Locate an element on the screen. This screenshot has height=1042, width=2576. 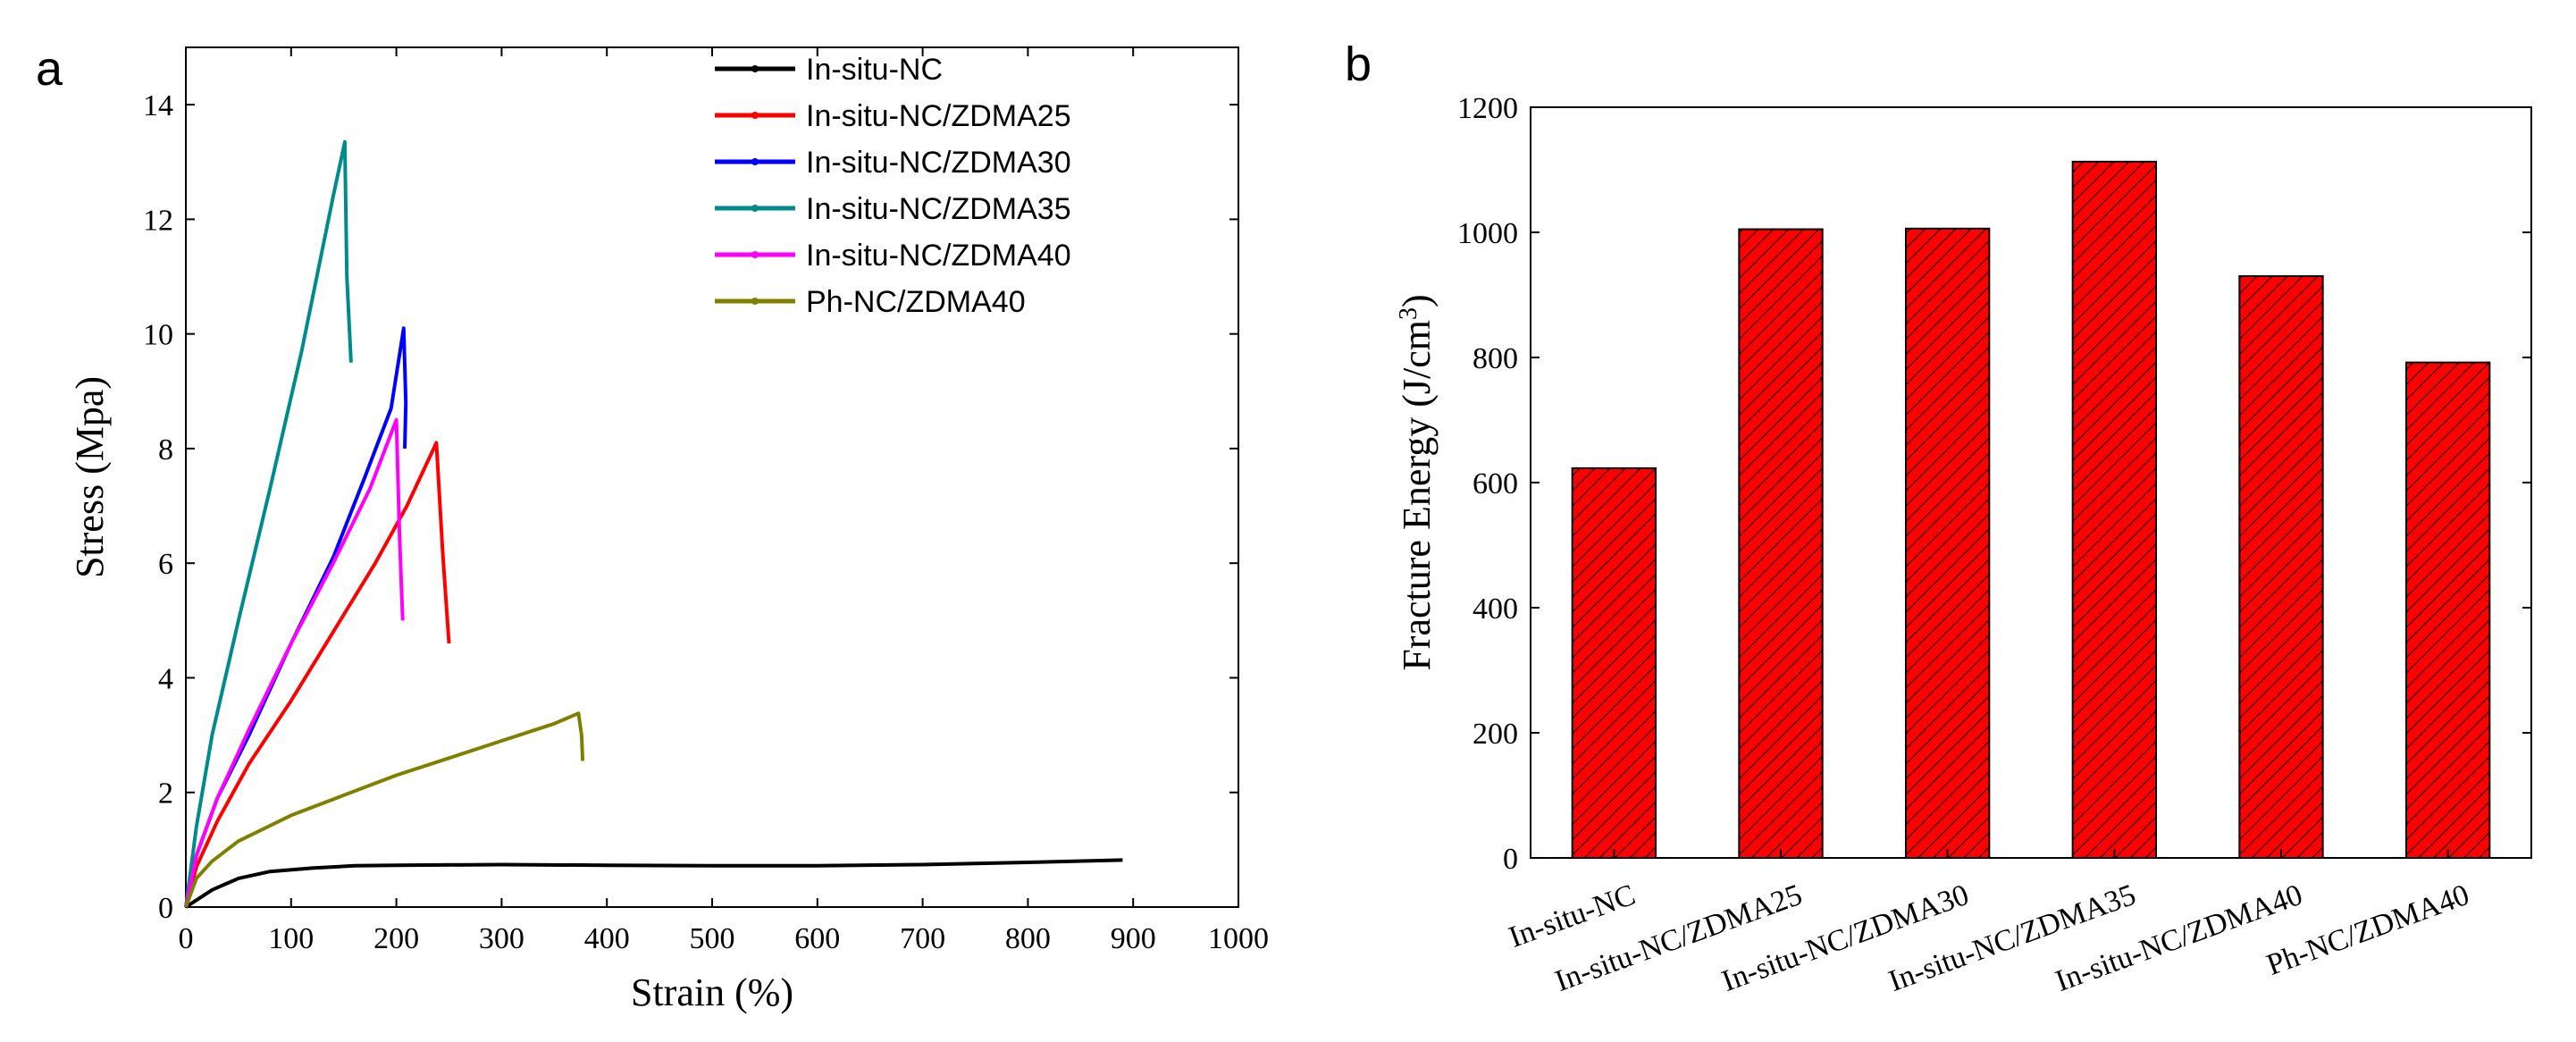
y-tick-label: 200 is located at coordinates (1495, 734).